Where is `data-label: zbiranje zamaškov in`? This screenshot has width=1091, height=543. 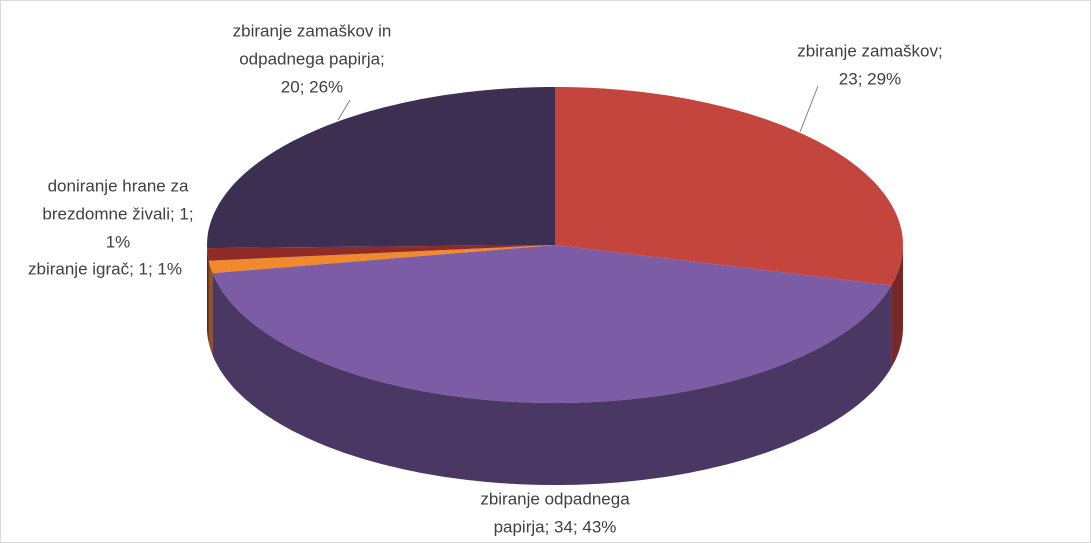 data-label: zbiranje zamaškov in is located at coordinates (312, 30).